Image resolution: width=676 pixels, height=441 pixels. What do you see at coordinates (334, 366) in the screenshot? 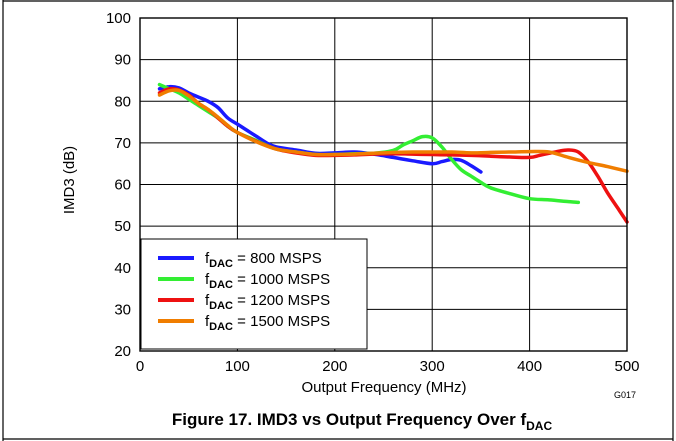
I see `x-tick-label: 200` at bounding box center [334, 366].